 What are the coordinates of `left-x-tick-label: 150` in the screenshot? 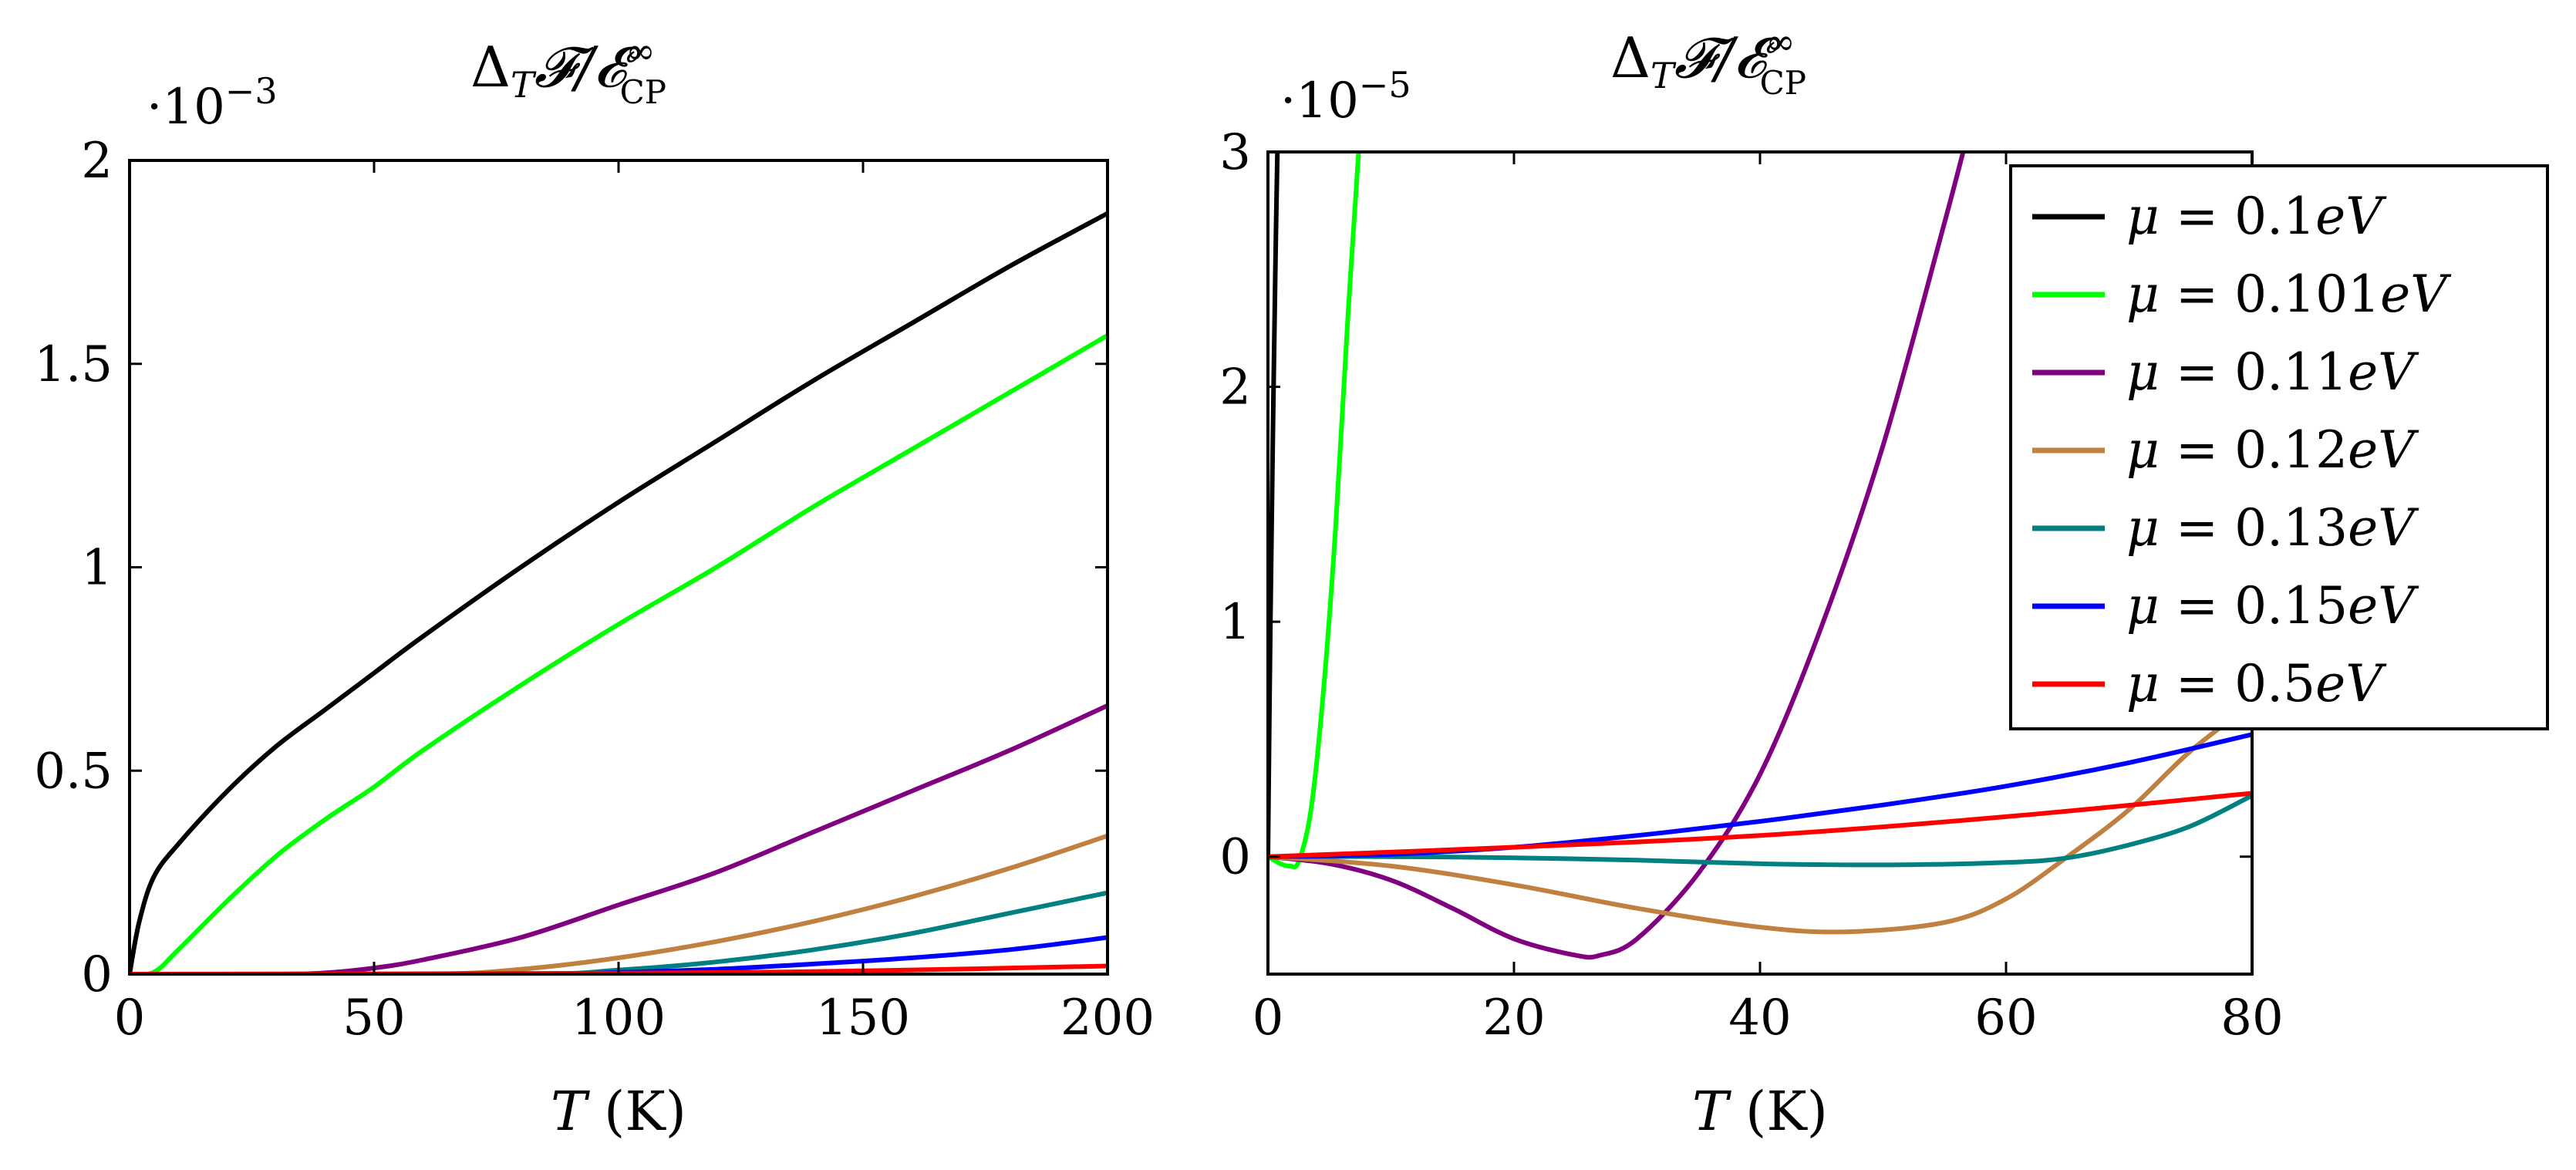 It's located at (863, 1019).